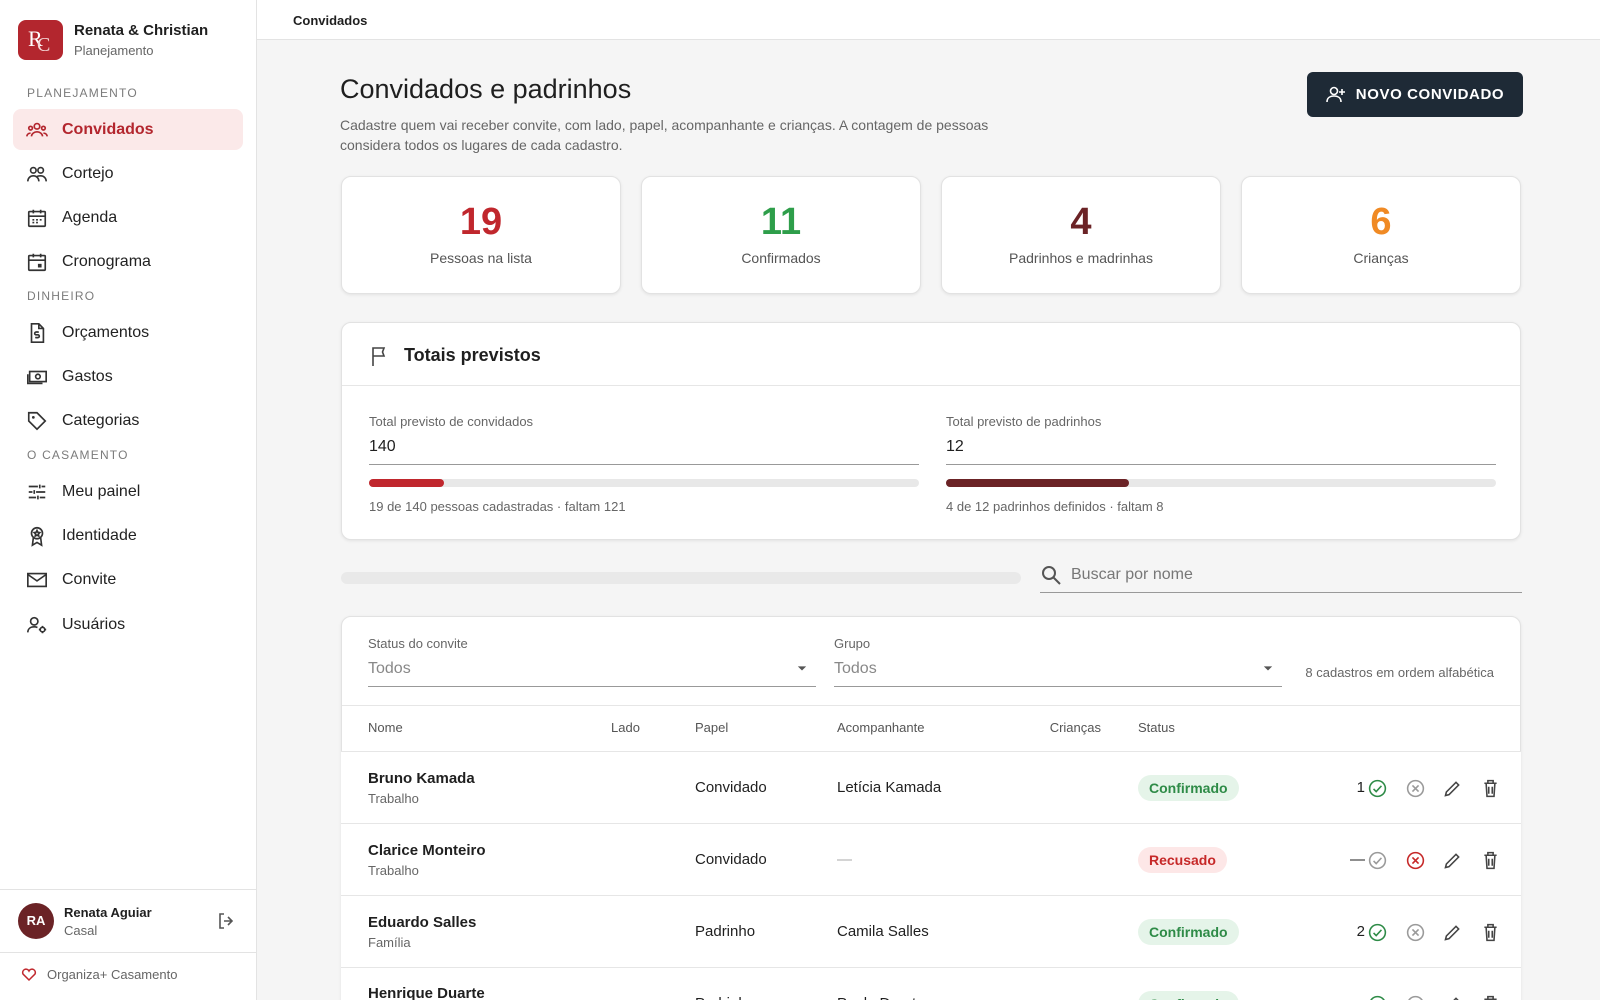 This screenshot has width=1600, height=1000. What do you see at coordinates (128, 129) in the screenshot?
I see `nav-item: Convidados` at bounding box center [128, 129].